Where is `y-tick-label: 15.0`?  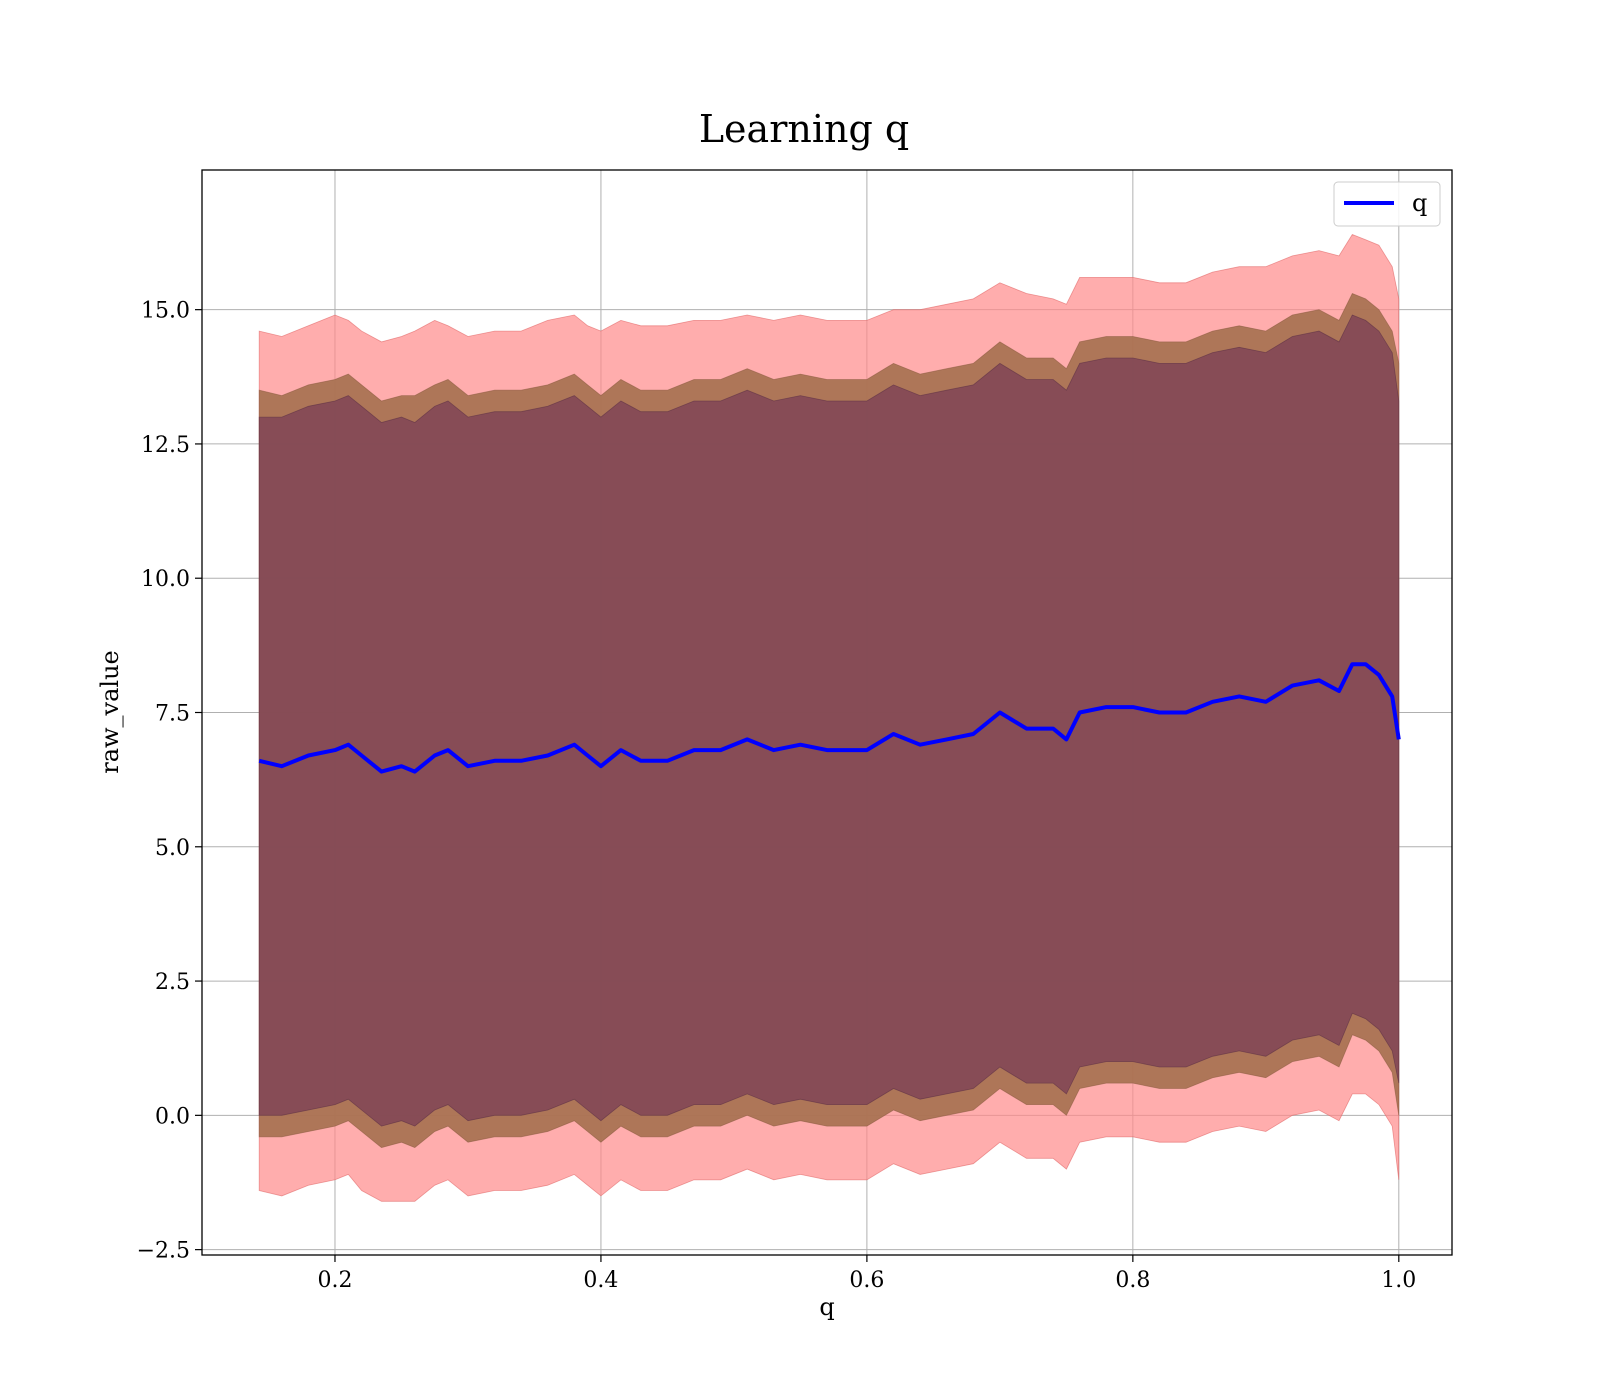
y-tick-label: 15.0 is located at coordinates (165, 311).